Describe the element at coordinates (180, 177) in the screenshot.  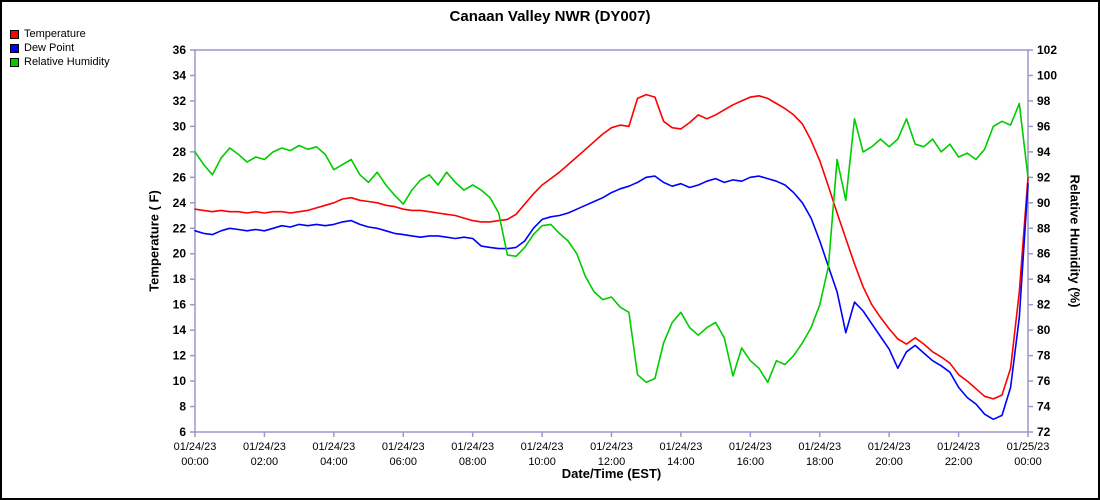
I see `left-tick-label: 26` at that location.